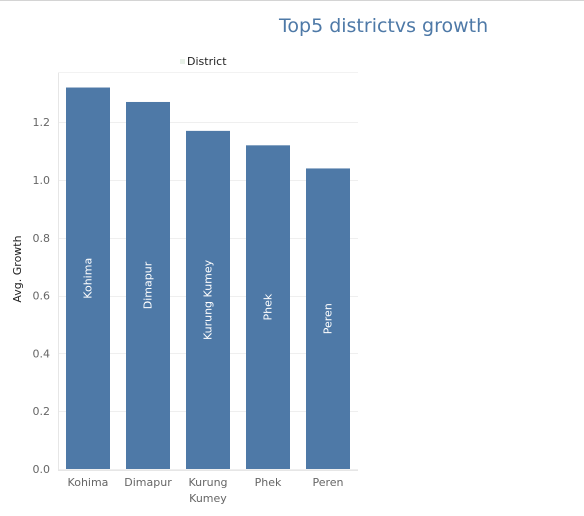  Describe the element at coordinates (208, 498) in the screenshot. I see `x-tick-label: Kumey` at that location.